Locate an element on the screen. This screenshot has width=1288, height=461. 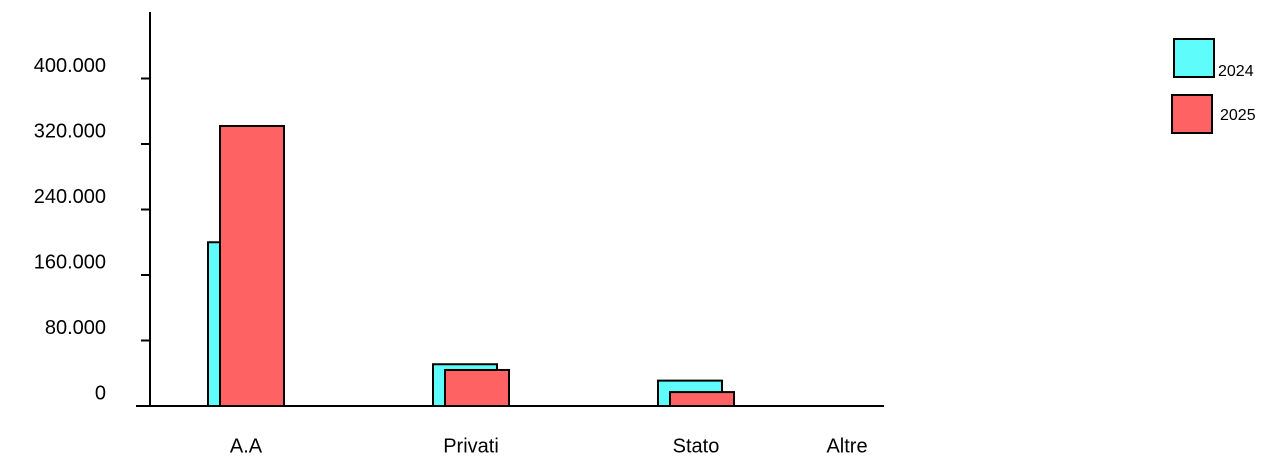
x-labels-group: A.A Privati Stato Altre is located at coordinates (549, 446).